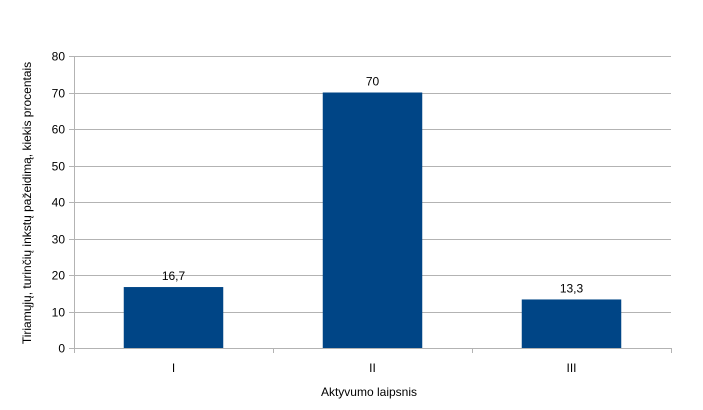  I want to click on x-tick-label: III, so click(571, 368).